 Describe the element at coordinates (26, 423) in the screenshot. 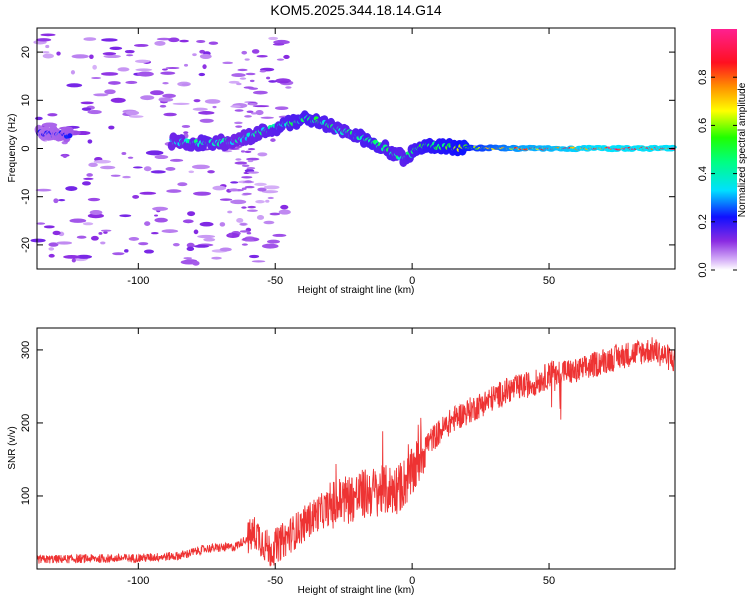

I see `snr-y-tick-label: 200` at that location.